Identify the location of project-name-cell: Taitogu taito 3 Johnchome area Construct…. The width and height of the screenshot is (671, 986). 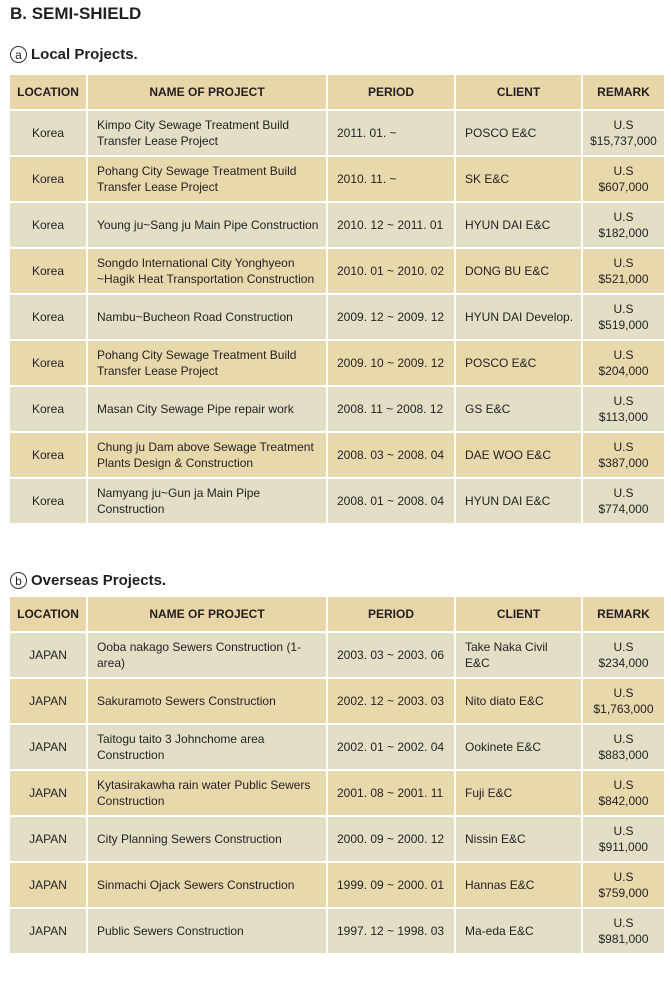
(207, 747).